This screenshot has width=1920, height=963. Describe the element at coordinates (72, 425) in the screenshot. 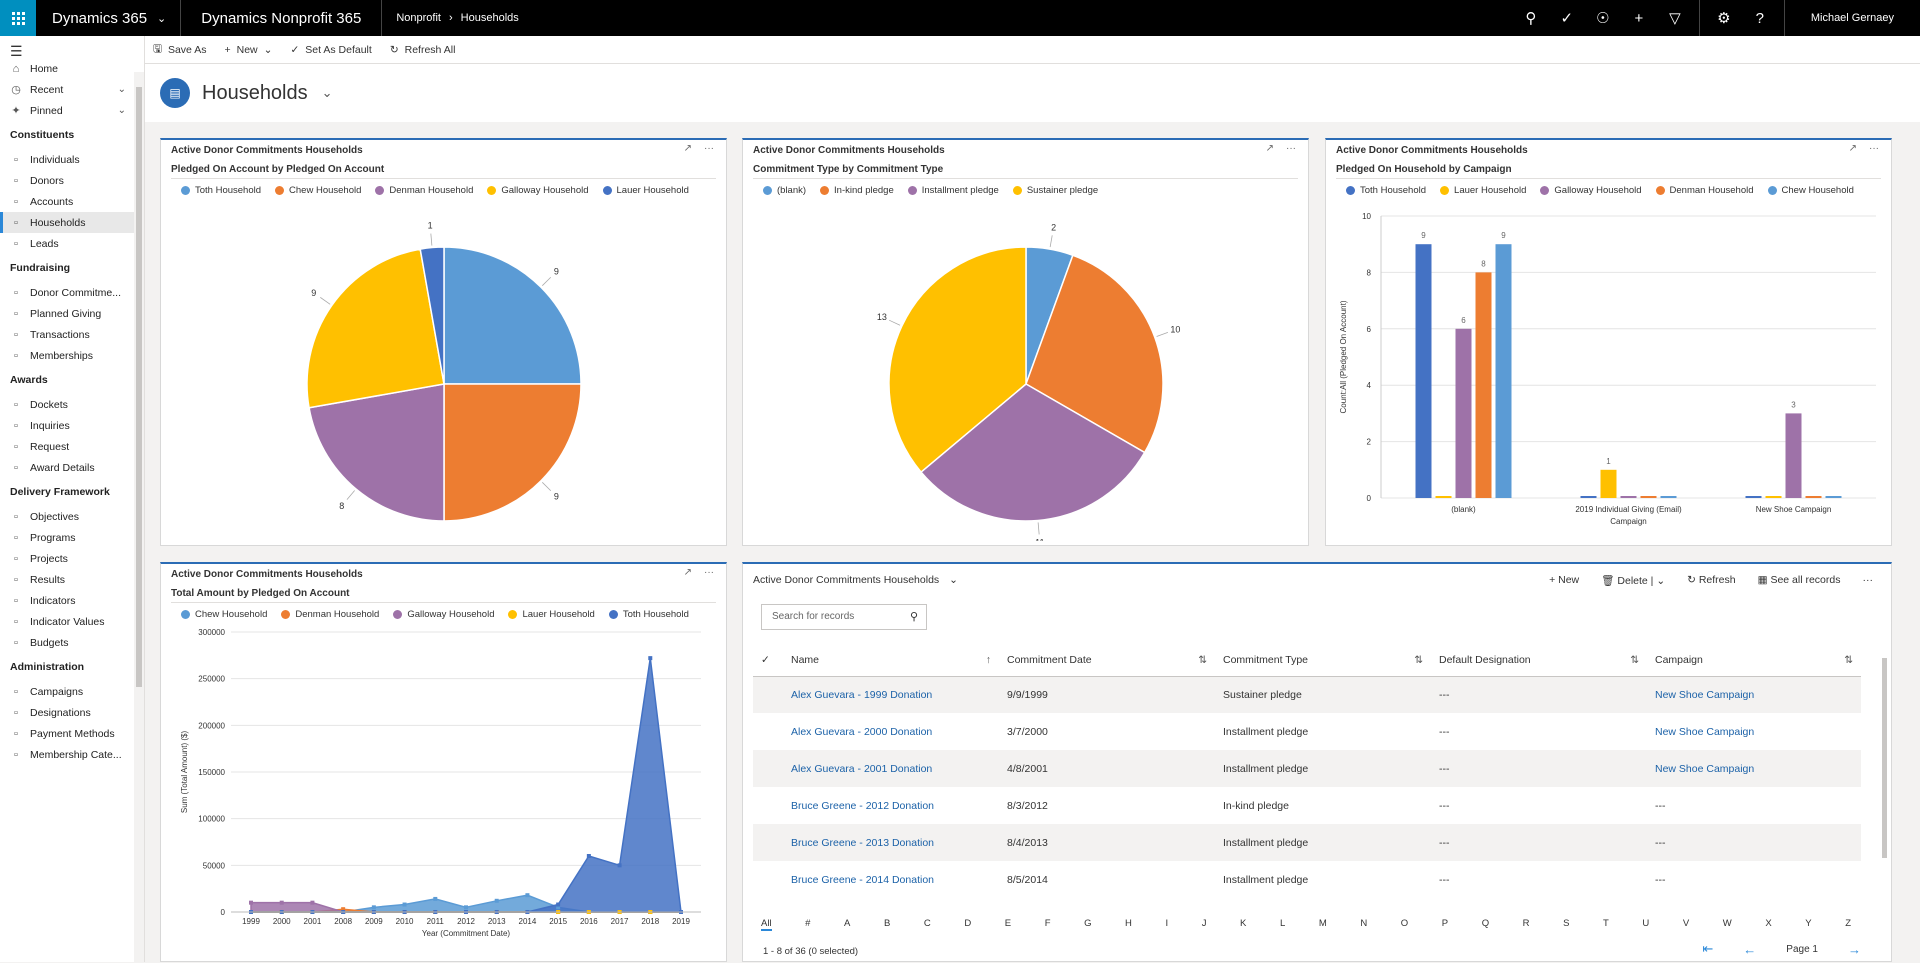

I see `sidebar-item-inquiries: ▫ Inquiries` at that location.